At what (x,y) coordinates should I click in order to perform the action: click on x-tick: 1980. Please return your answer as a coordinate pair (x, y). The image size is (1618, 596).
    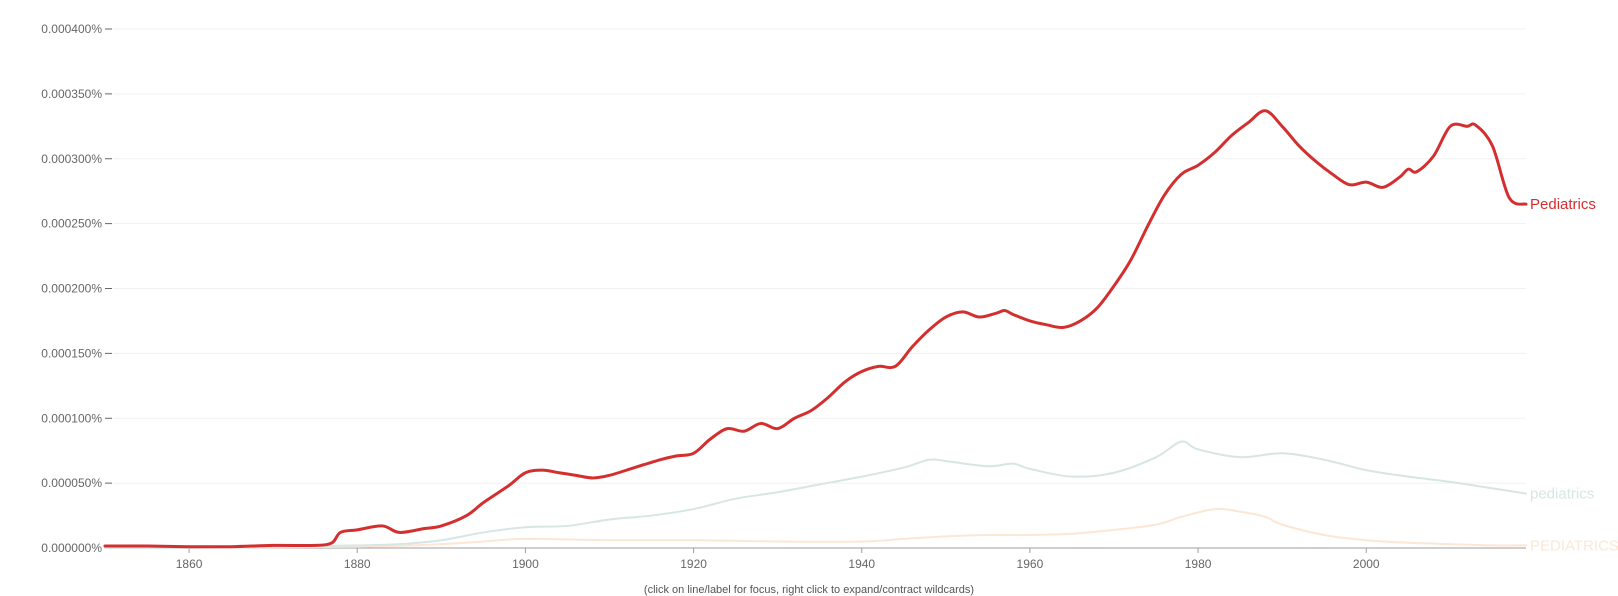
    Looking at the image, I should click on (1198, 559).